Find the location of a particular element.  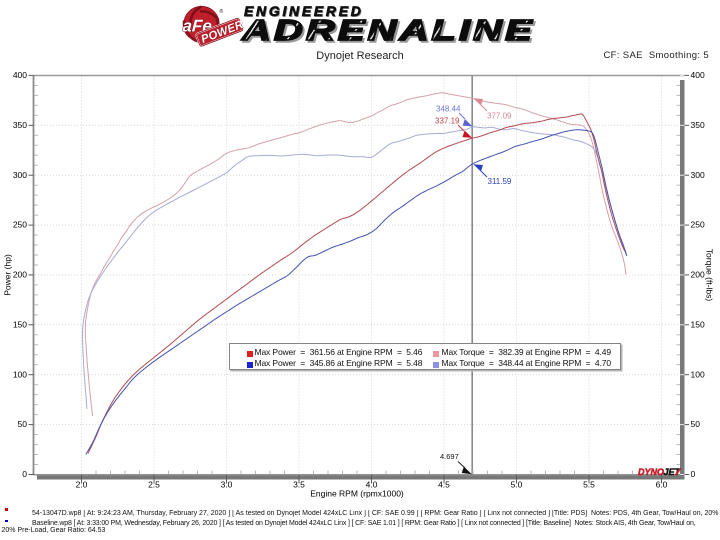

svg-text: Engine RPM (rpmx1000) is located at coordinates (357, 494).